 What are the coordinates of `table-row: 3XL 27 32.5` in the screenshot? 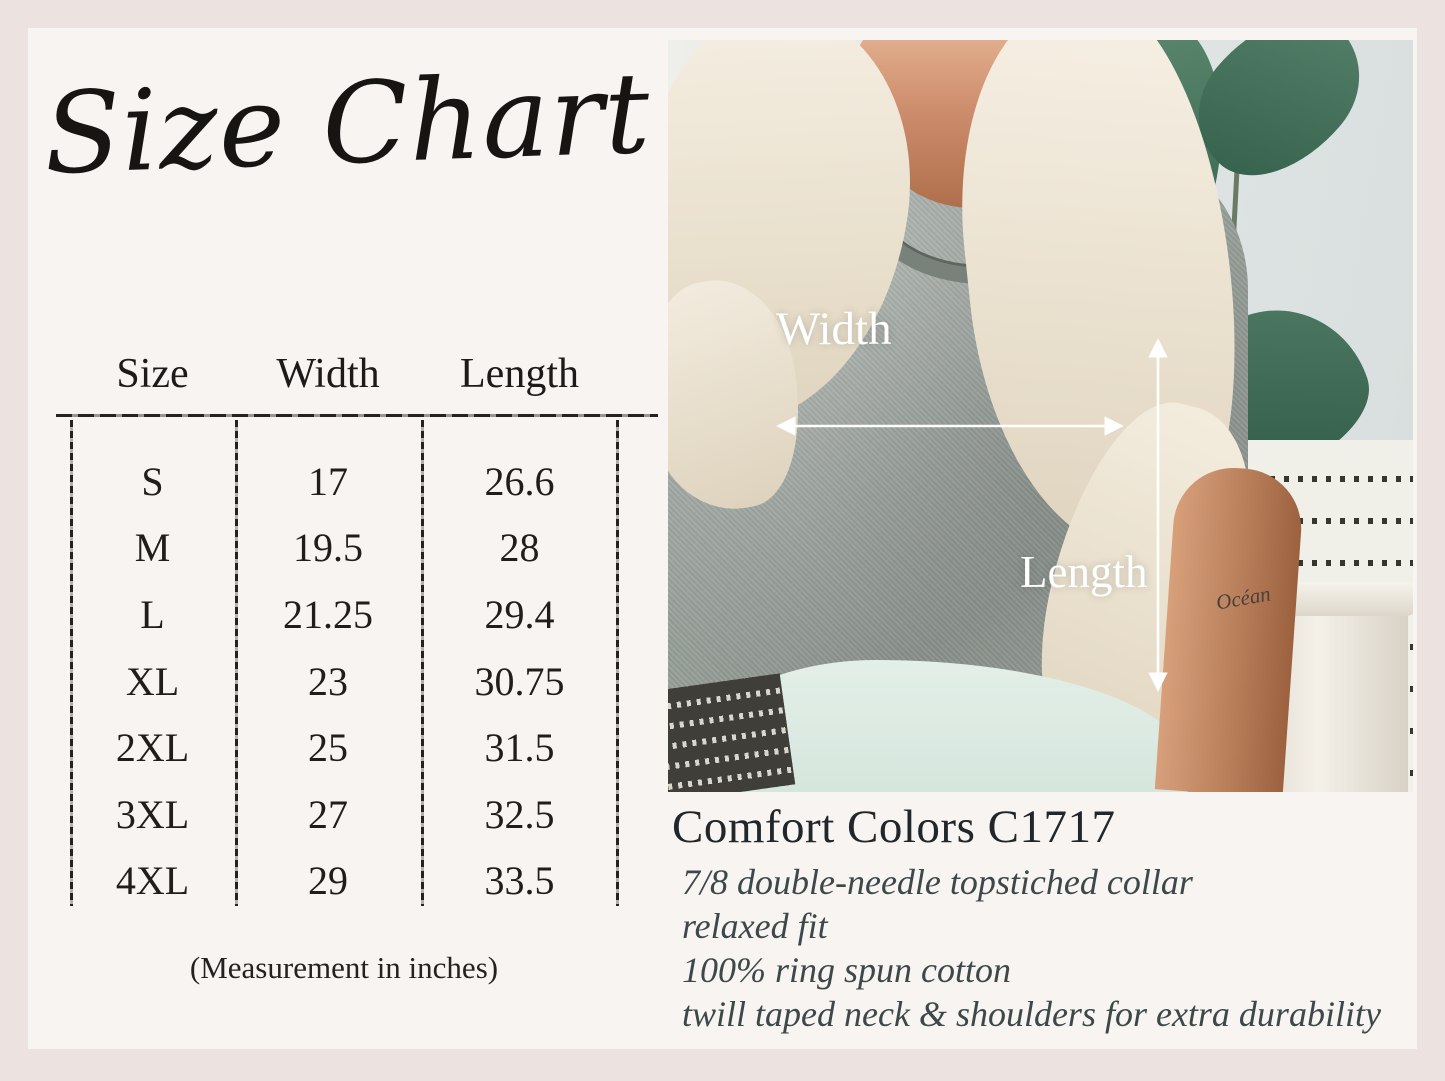 It's located at (344, 814).